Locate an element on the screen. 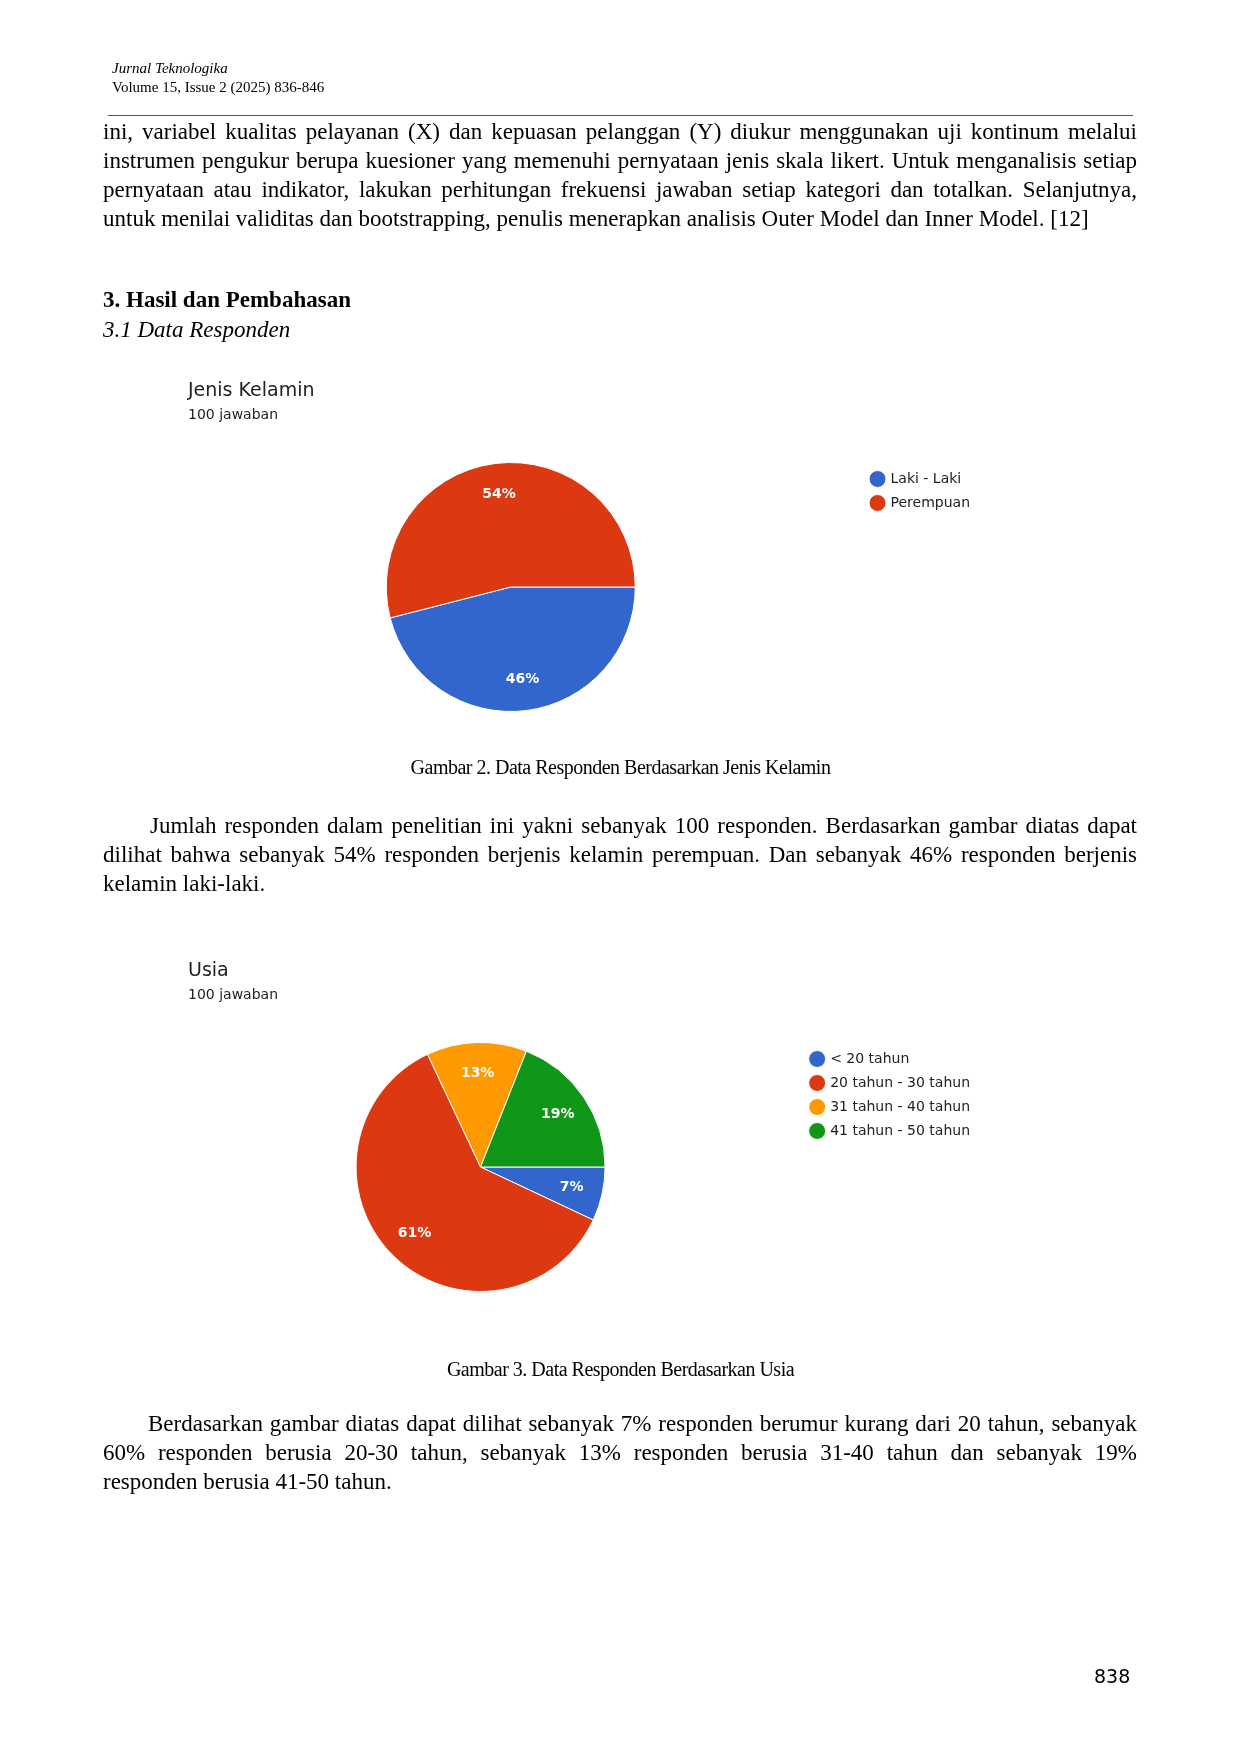 The image size is (1241, 1755). text: Gambar 3. Data Responden Berdasarkan Usia is located at coordinates (620, 1369).